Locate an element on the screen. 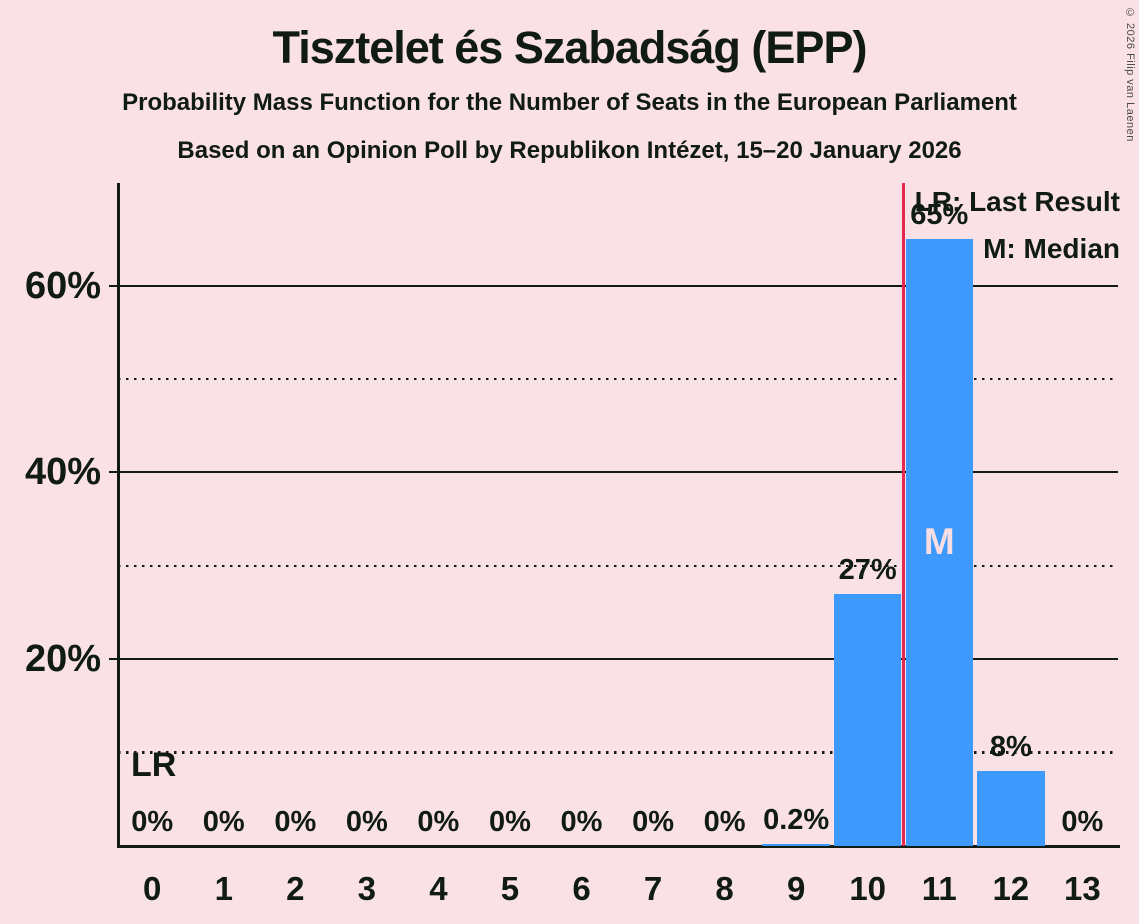 The height and width of the screenshot is (924, 1139). gridline-dotted-50pct is located at coordinates (618, 379).